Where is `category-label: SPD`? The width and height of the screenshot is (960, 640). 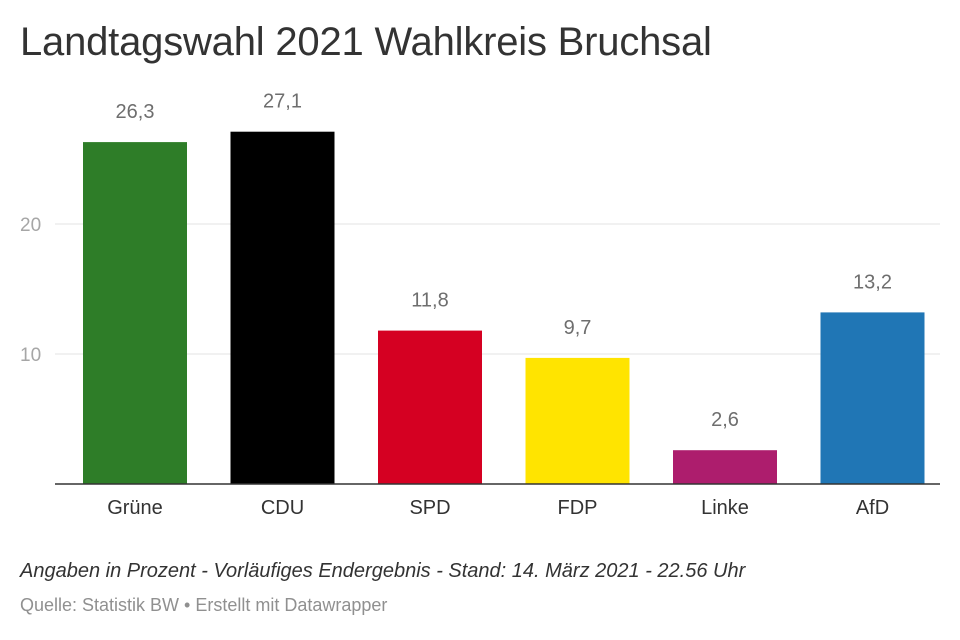
category-label: SPD is located at coordinates (429, 508).